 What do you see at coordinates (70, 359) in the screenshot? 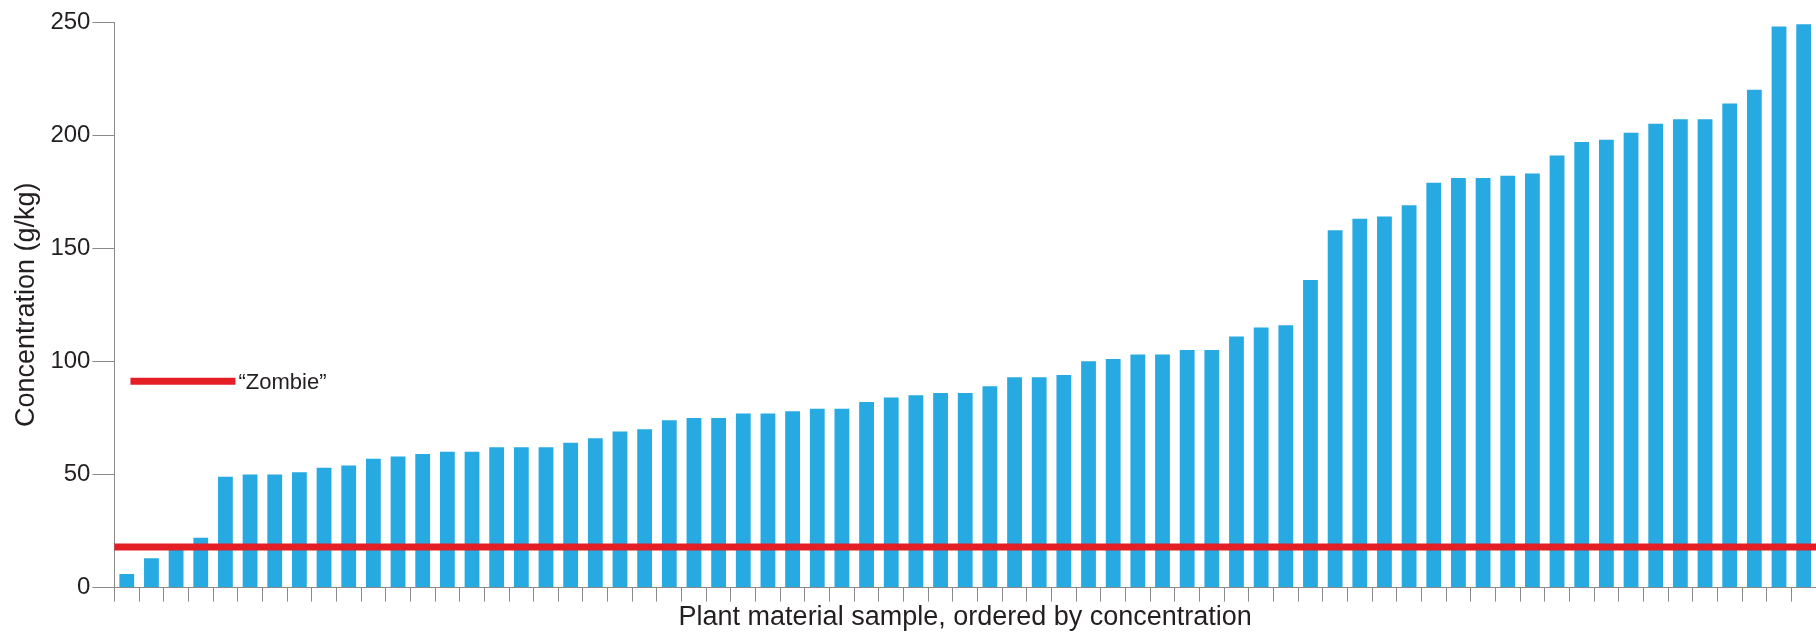
I see `y-tick-label: 100` at bounding box center [70, 359].